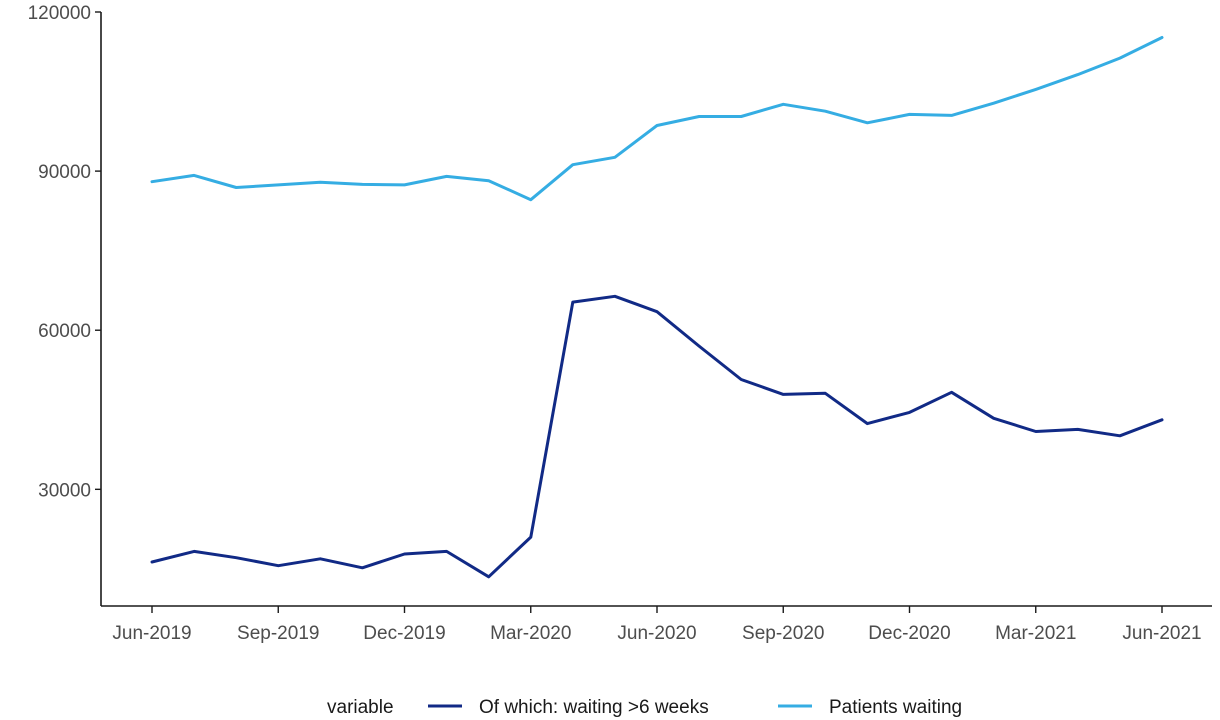  Describe the element at coordinates (530, 633) in the screenshot. I see `x-tick-label: Mar-2020` at that location.